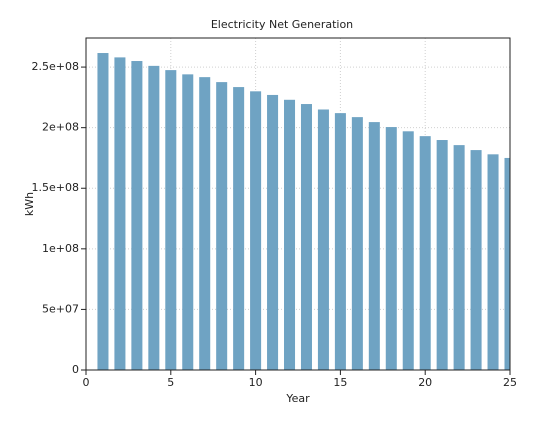 The image size is (546, 435). What do you see at coordinates (60, 308) in the screenshot?
I see `y-tick-label: 5e+07` at bounding box center [60, 308].